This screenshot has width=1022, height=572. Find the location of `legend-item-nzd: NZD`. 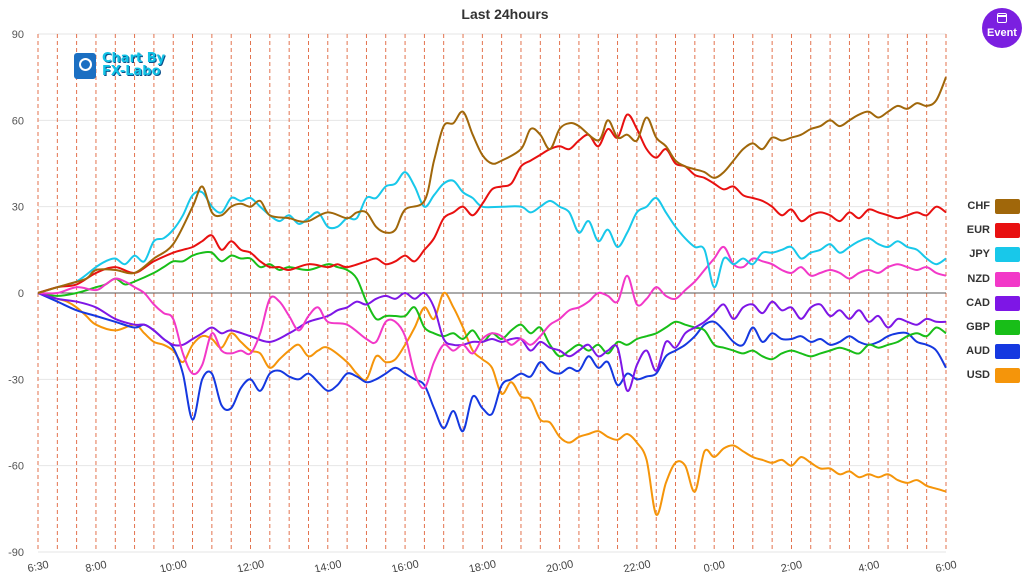

legend-item-nzd: NZD is located at coordinates (986, 283).